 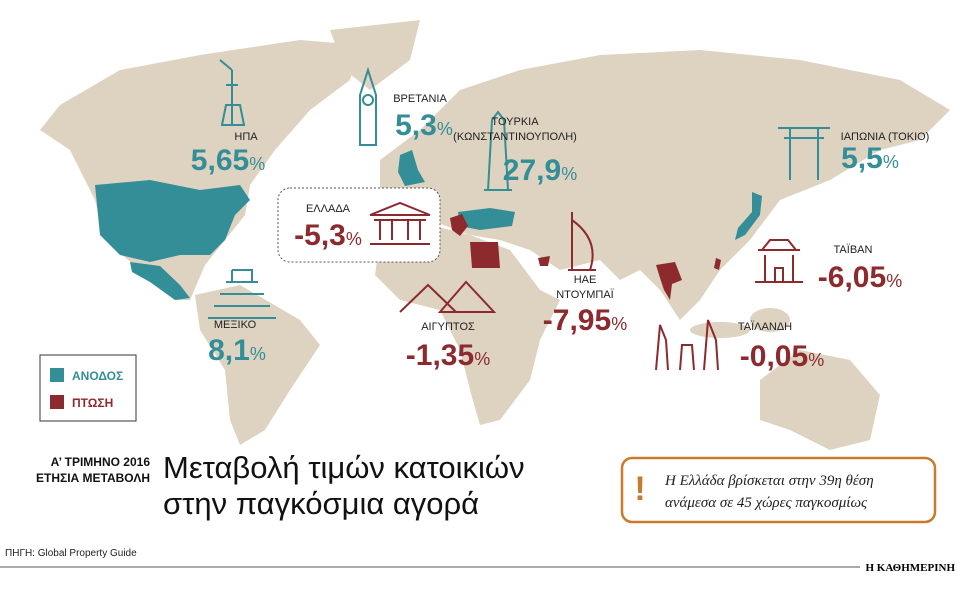 What do you see at coordinates (687, 345) in the screenshot?
I see `thai-towers-icon` at bounding box center [687, 345].